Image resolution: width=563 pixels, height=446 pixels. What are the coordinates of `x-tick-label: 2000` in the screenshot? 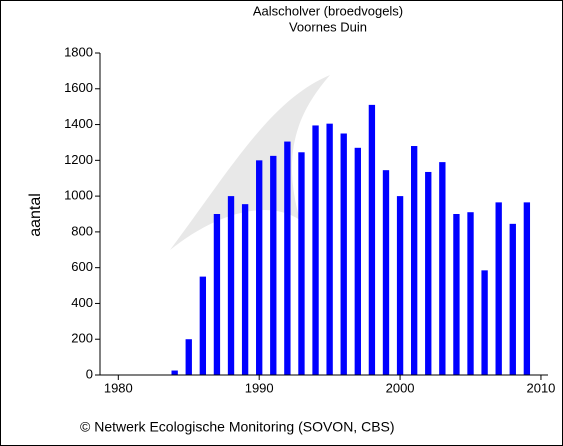 It's located at (400, 387).